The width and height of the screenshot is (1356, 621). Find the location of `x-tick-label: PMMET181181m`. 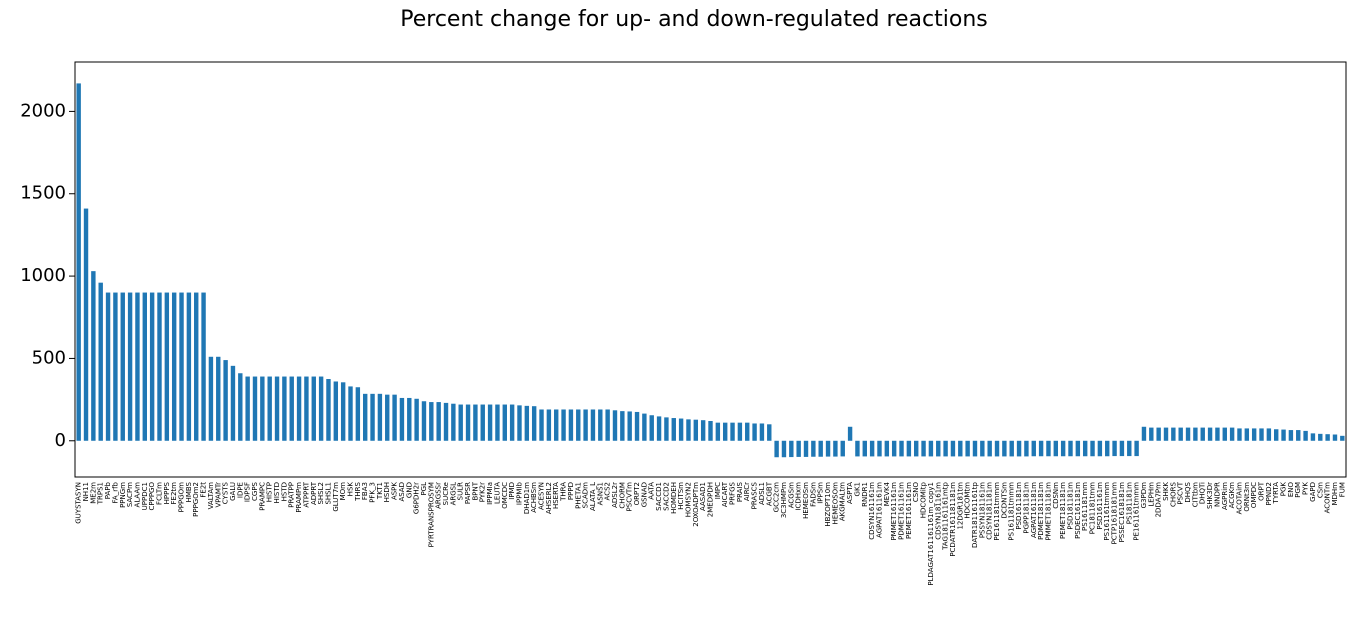

x-tick-label: PMMET181181m is located at coordinates (1048, 511).